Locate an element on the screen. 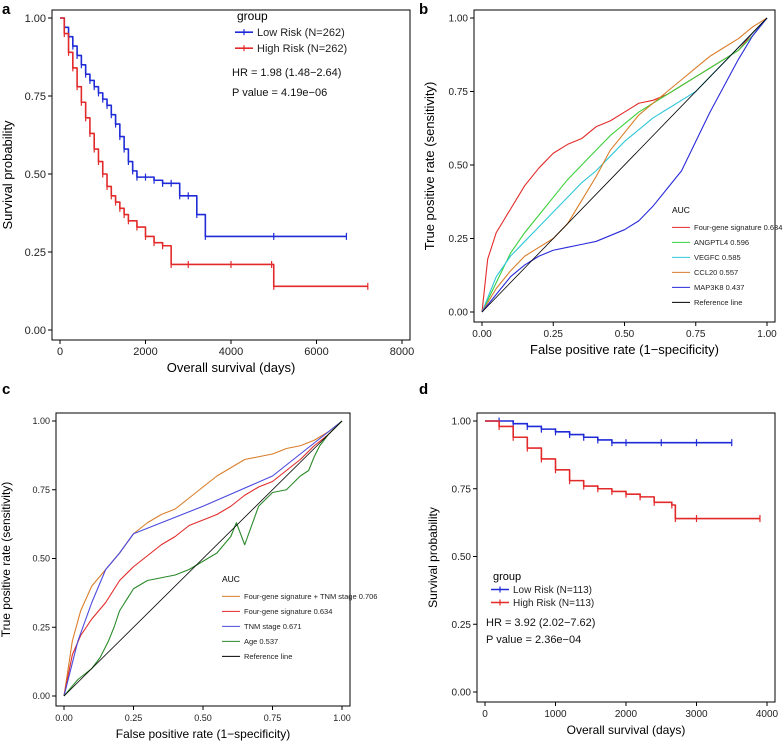 This screenshot has width=784, height=751. panel-d-letter: d is located at coordinates (423, 389).